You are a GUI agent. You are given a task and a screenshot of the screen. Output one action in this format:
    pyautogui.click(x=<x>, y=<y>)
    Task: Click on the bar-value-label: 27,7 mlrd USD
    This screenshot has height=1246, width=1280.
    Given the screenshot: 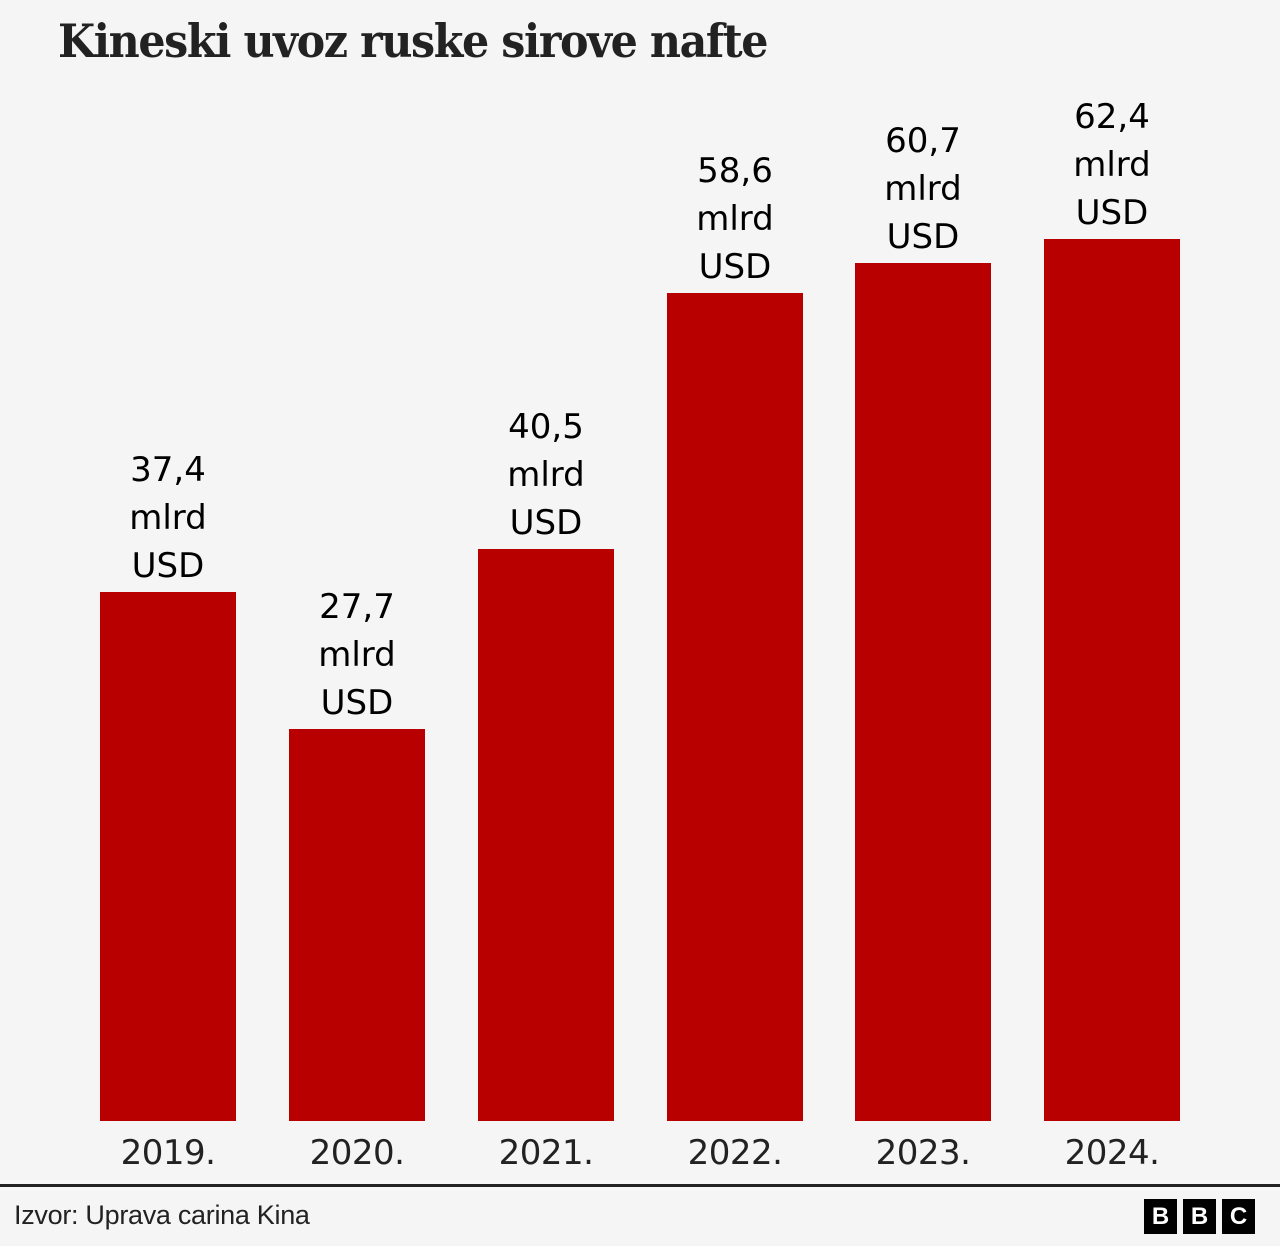 What is the action you would take?
    pyautogui.click(x=357, y=655)
    